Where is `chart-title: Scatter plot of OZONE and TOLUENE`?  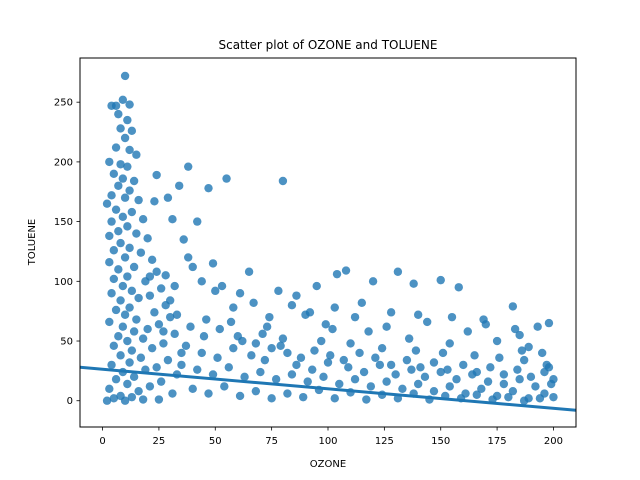 chart-title: Scatter plot of OZONE and TOLUENE is located at coordinates (328, 45).